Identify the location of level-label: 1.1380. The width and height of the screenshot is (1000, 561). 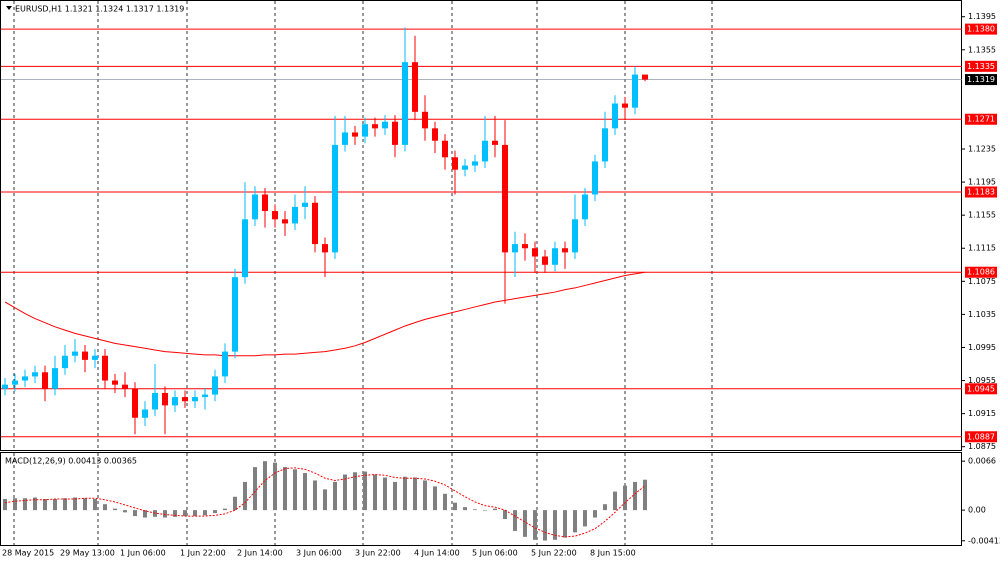
(981, 29).